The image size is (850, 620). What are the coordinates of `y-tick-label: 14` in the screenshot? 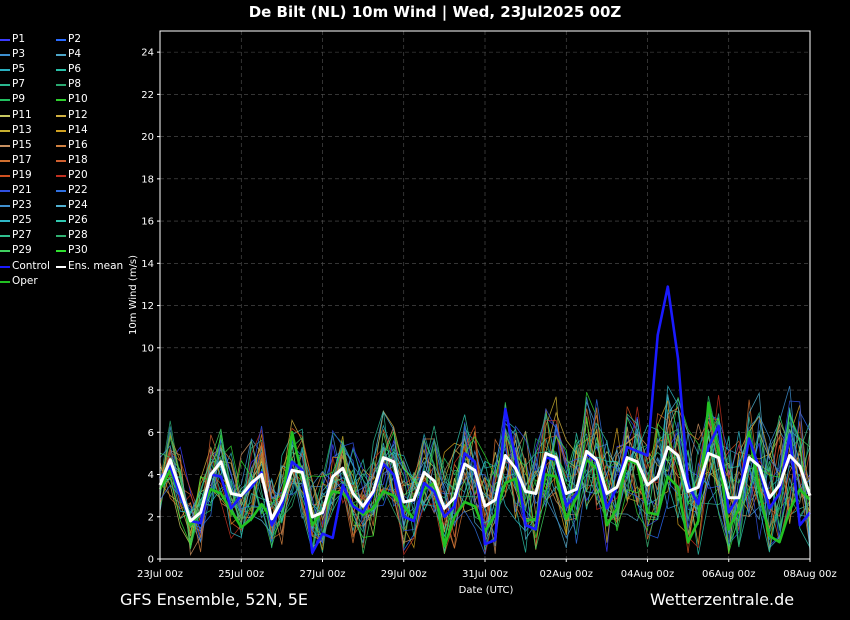 It's located at (147, 264).